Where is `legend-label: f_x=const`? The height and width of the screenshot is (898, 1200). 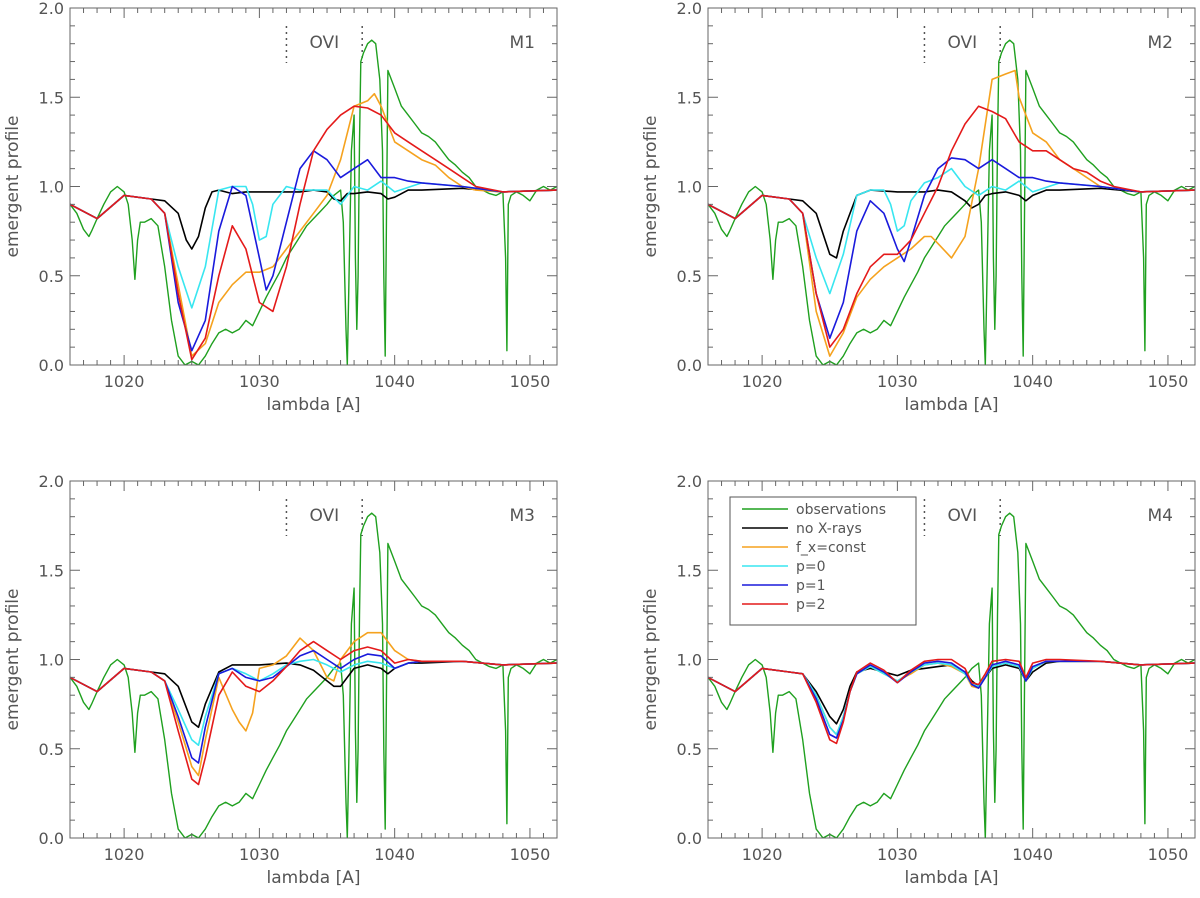 legend-label: f_x=const is located at coordinates (831, 548).